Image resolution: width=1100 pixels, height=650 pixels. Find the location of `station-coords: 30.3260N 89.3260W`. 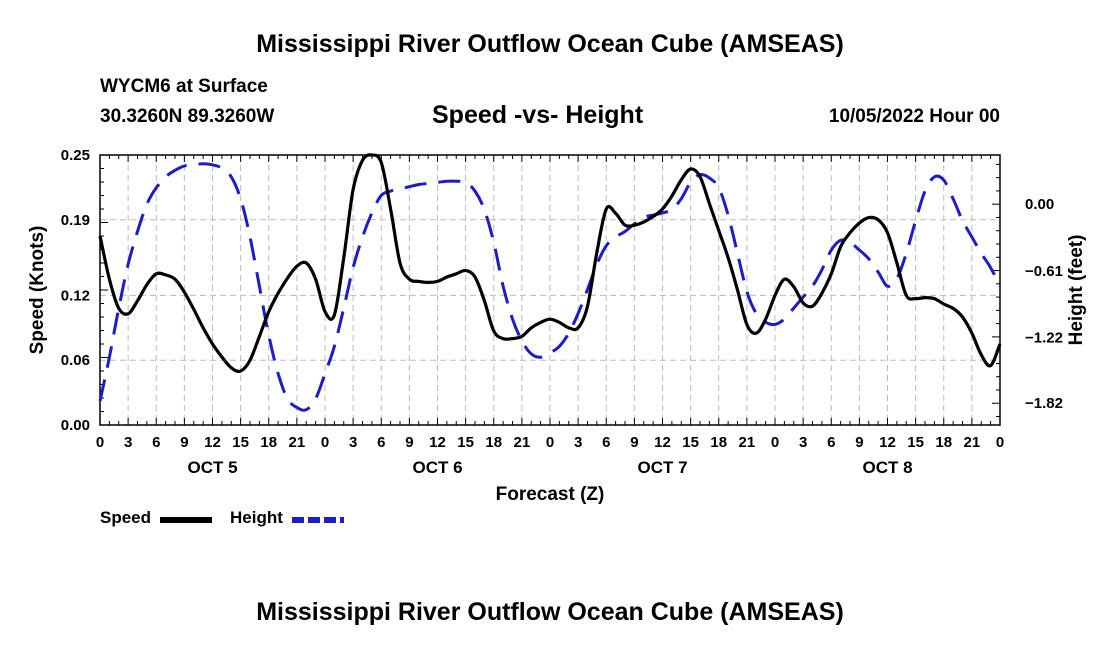

station-coords: 30.3260N 89.3260W is located at coordinates (187, 116).